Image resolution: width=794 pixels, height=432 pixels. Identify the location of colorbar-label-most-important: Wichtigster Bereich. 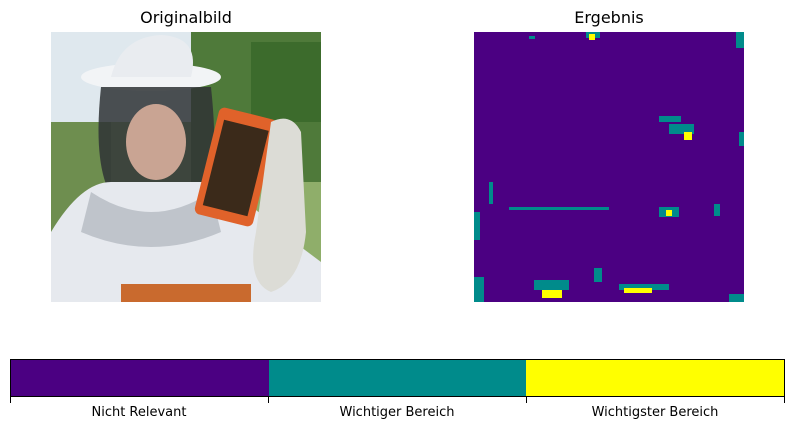
(655, 412).